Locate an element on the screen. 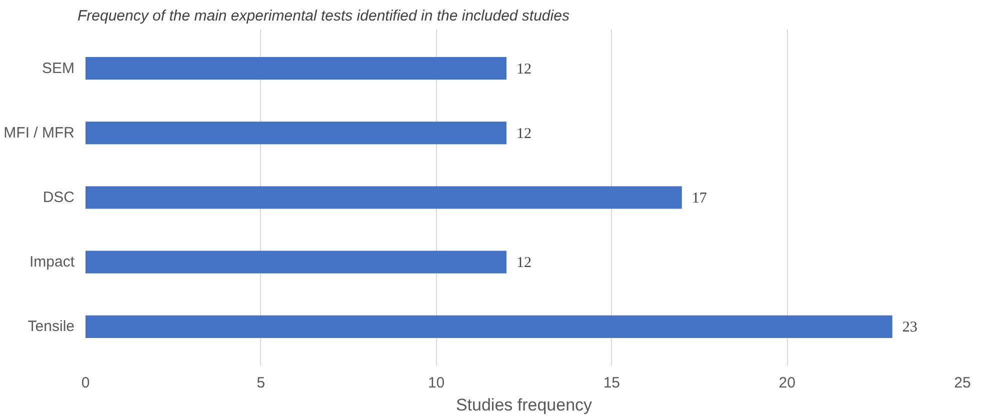  x-tick-label: 0 is located at coordinates (85, 383).